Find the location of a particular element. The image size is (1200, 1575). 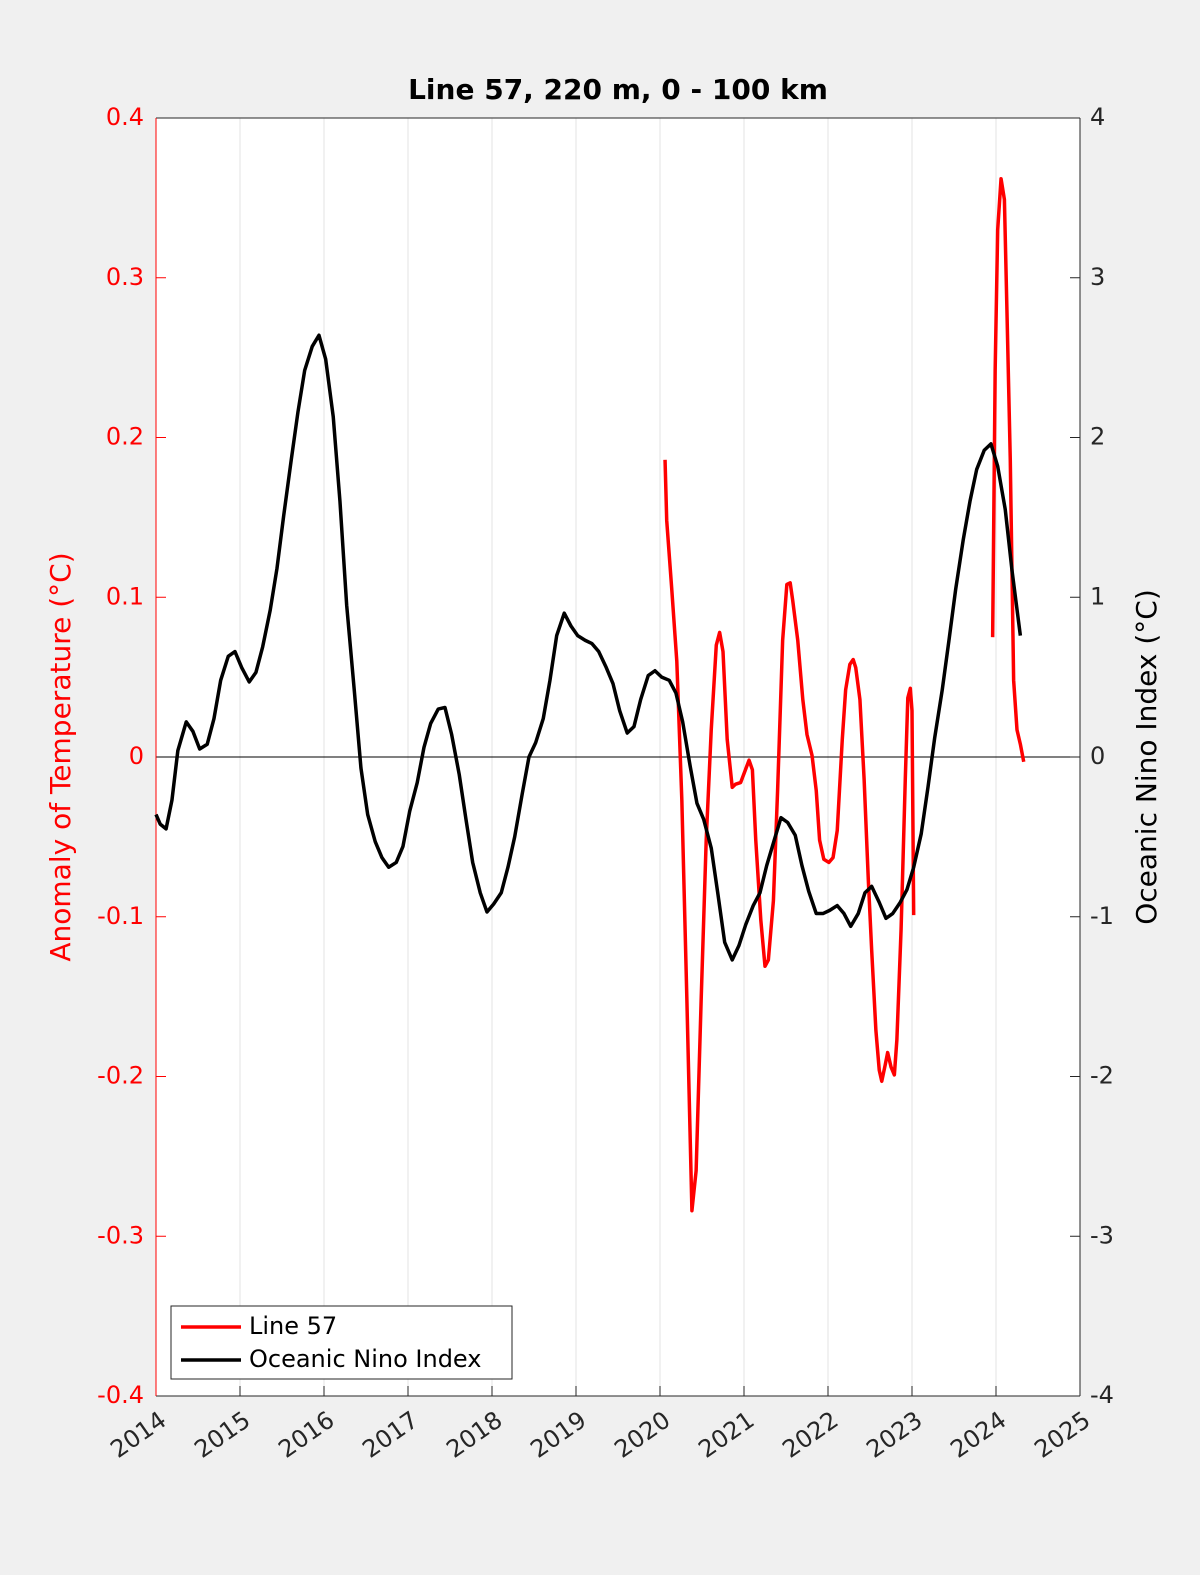

y2-axis-label: Oceanic Nino Index (°C) is located at coordinates (1146, 757).